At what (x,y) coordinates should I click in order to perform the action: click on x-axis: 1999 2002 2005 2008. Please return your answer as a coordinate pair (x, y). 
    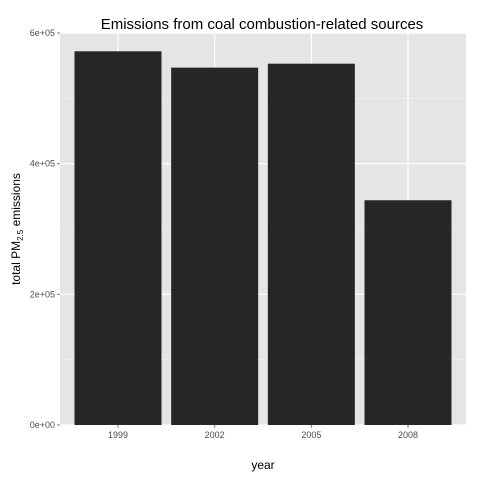
    Looking at the image, I should click on (263, 432).